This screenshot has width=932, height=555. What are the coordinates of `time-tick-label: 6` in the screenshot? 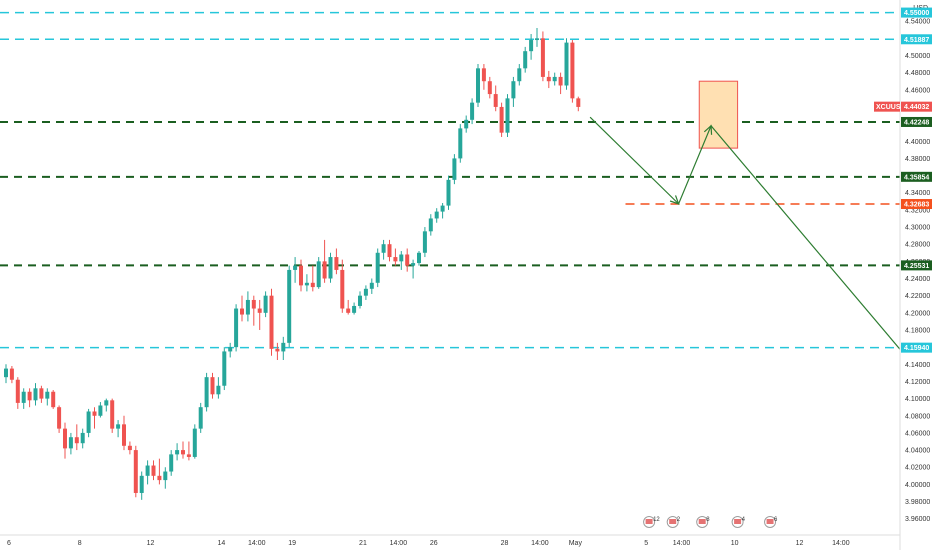 It's located at (9, 543).